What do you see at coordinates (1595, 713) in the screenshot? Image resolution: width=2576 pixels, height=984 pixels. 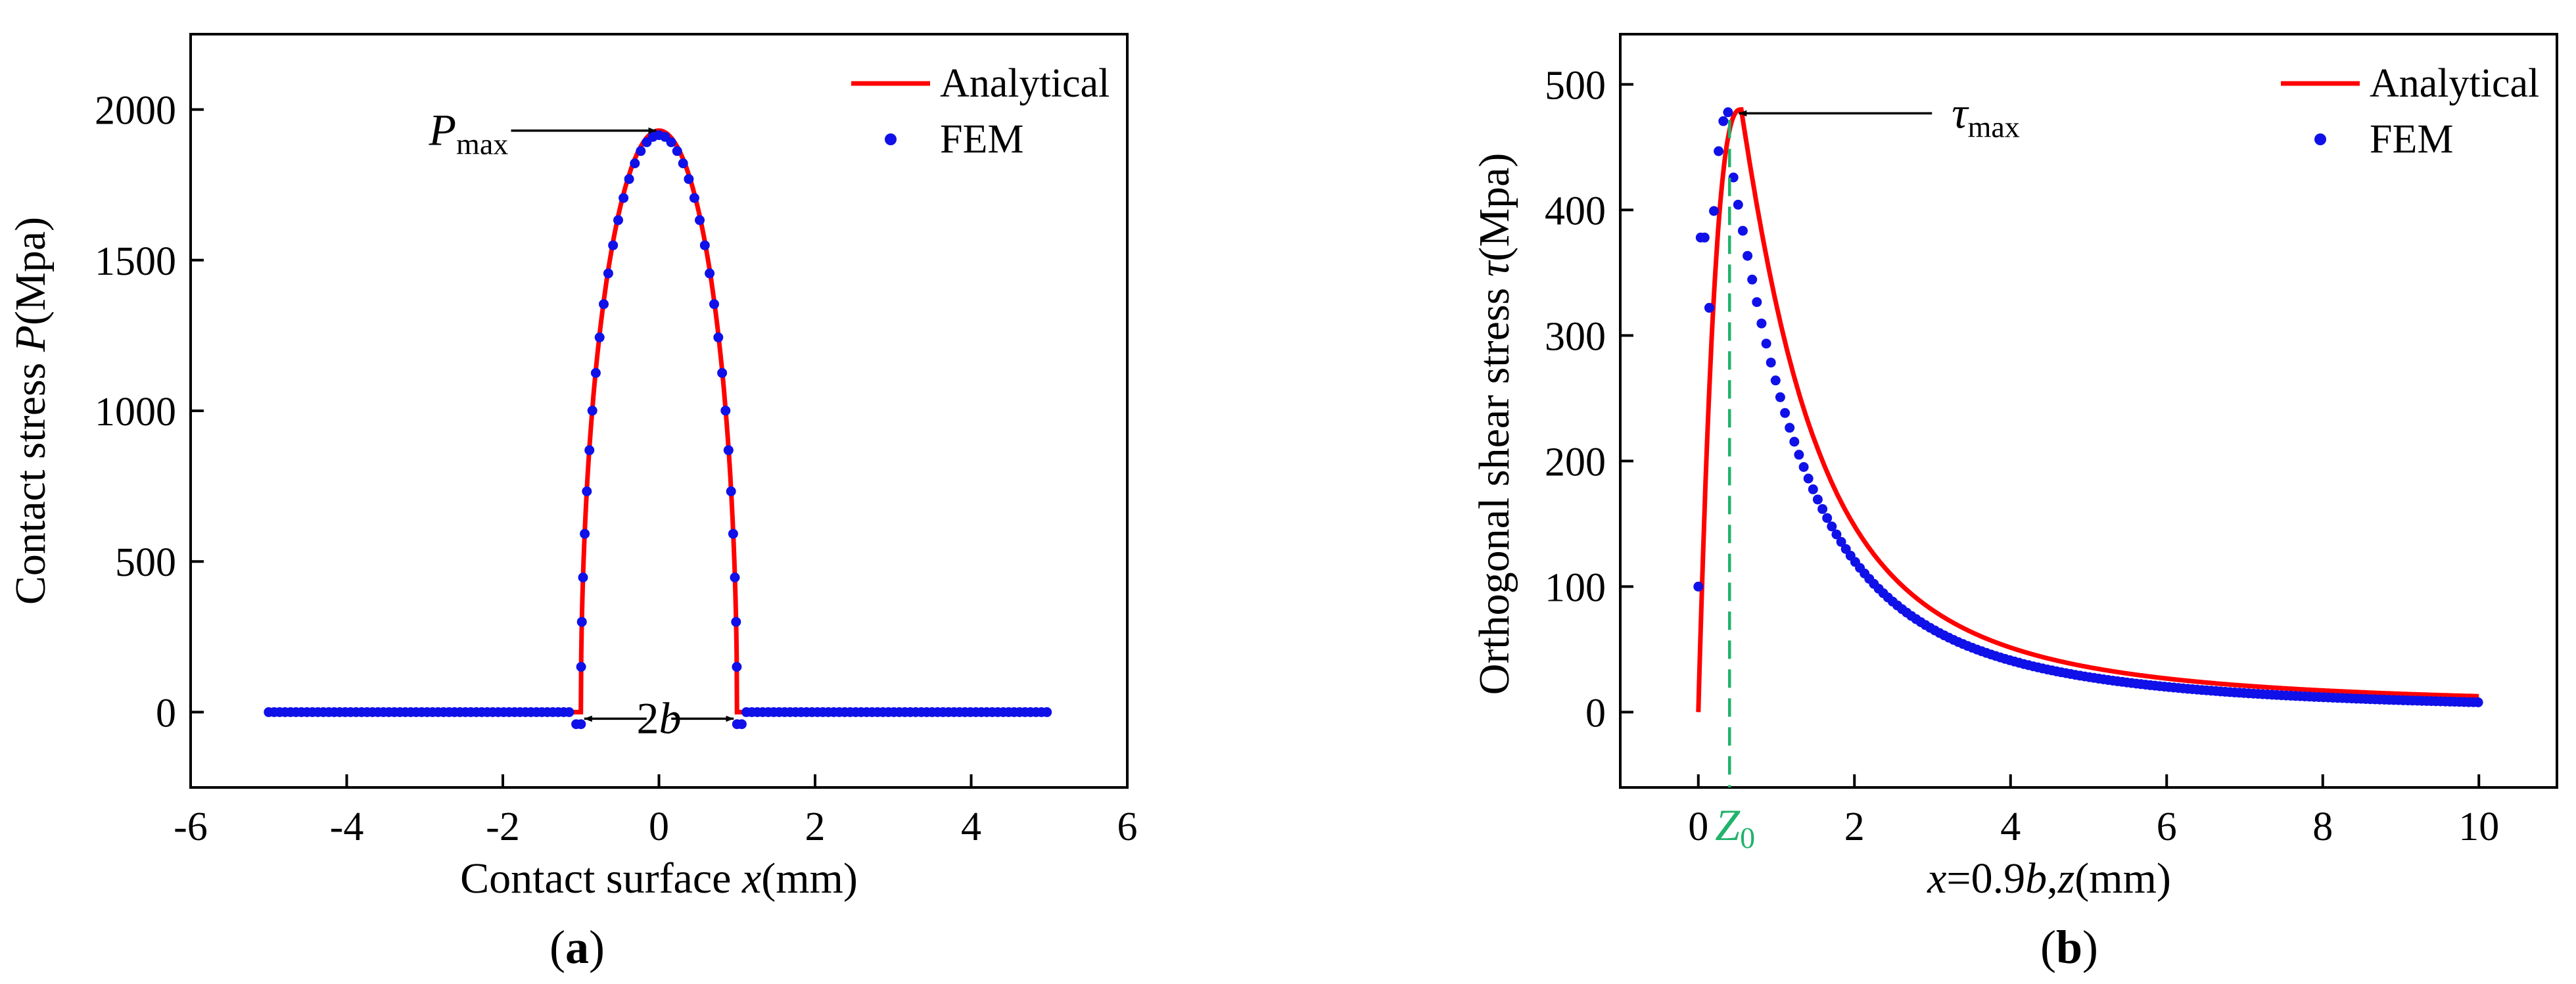 I see `y-tick-label-b: 0` at bounding box center [1595, 713].